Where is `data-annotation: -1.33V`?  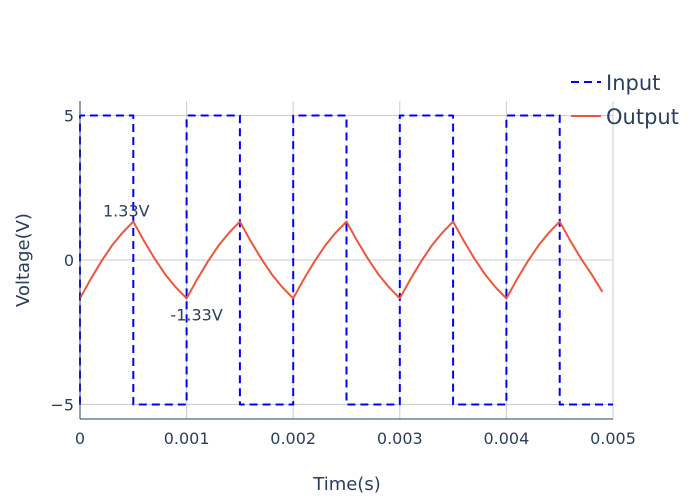 data-annotation: -1.33V is located at coordinates (196, 314).